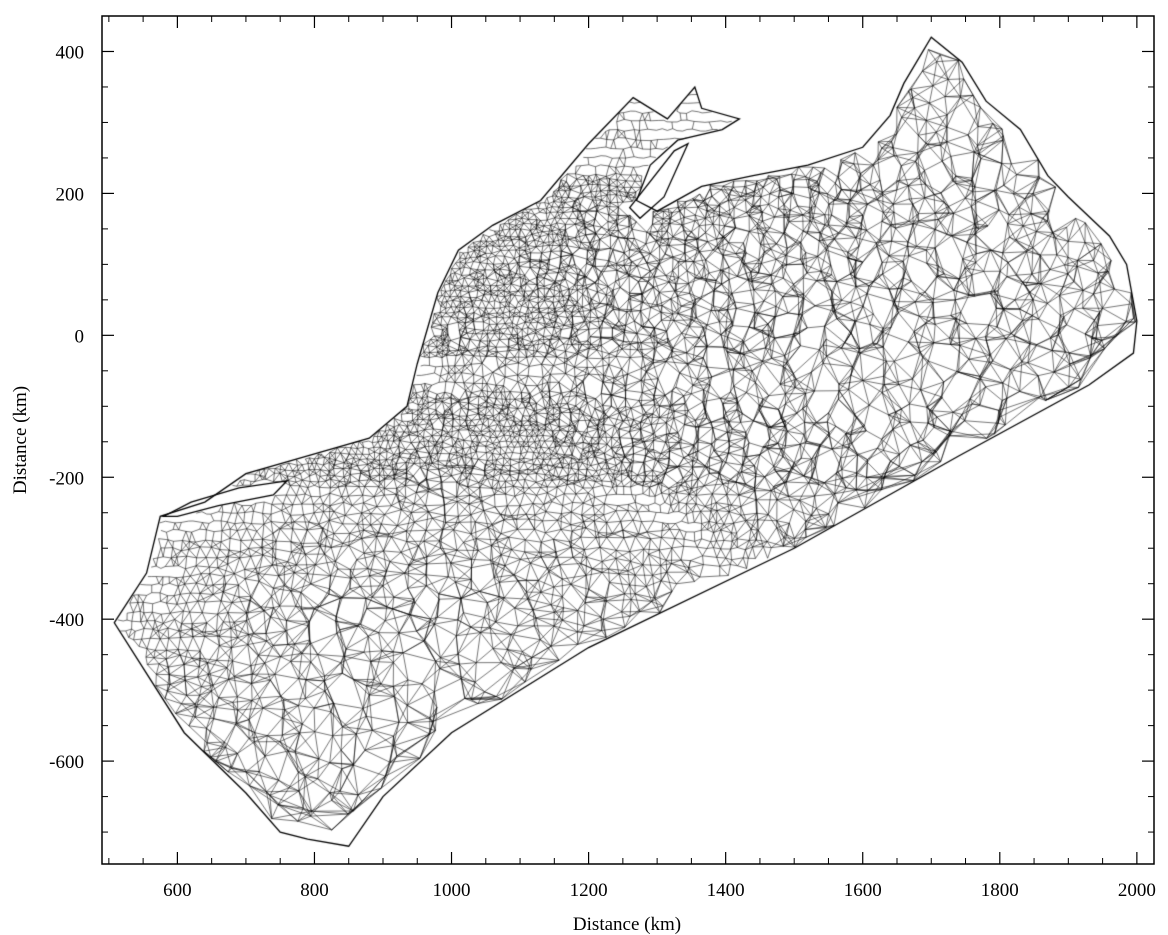 This screenshot has width=1168, height=935. Describe the element at coordinates (452, 890) in the screenshot. I see `x-tick-label: 1000` at that location.